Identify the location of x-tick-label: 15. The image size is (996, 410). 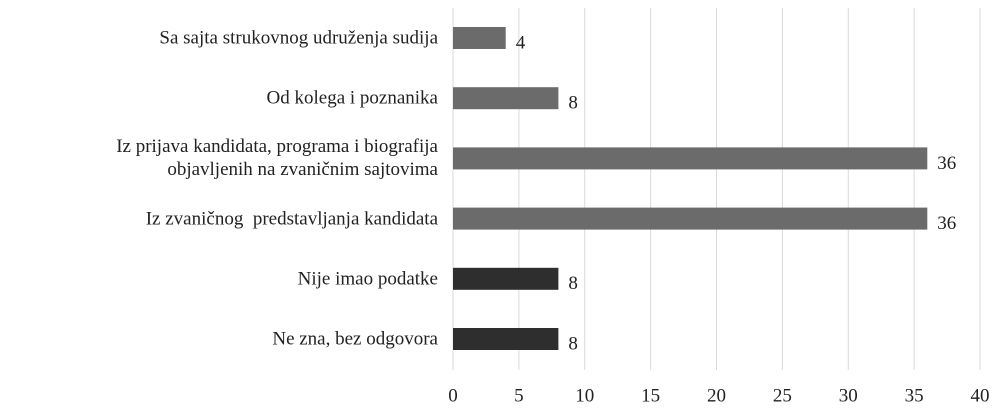
(650, 395).